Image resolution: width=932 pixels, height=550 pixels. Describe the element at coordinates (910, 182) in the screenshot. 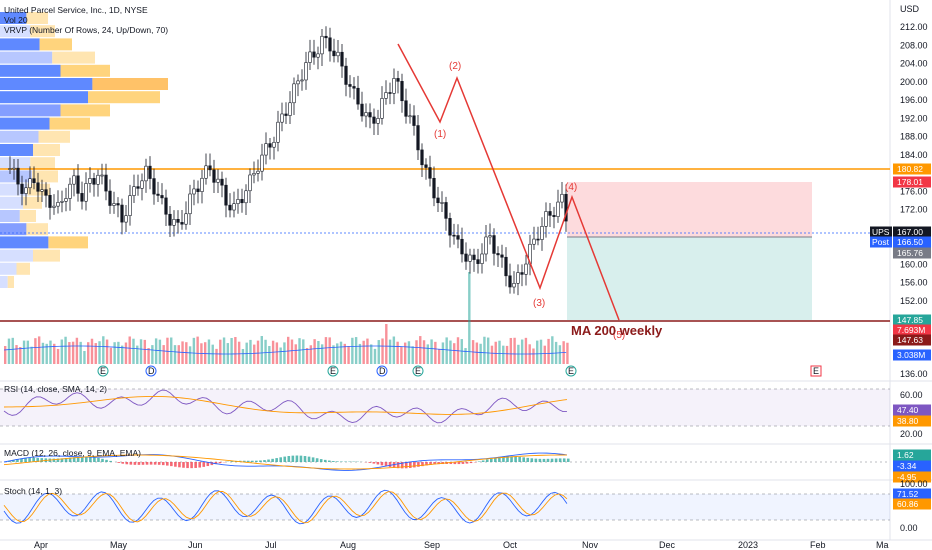

I see `svg-text: 178.01` at that location.